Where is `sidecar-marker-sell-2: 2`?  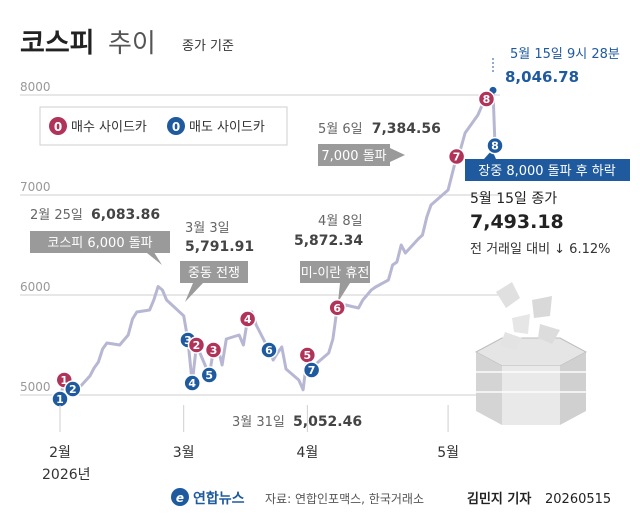 sidecar-marker-sell-2: 2 is located at coordinates (73, 389).